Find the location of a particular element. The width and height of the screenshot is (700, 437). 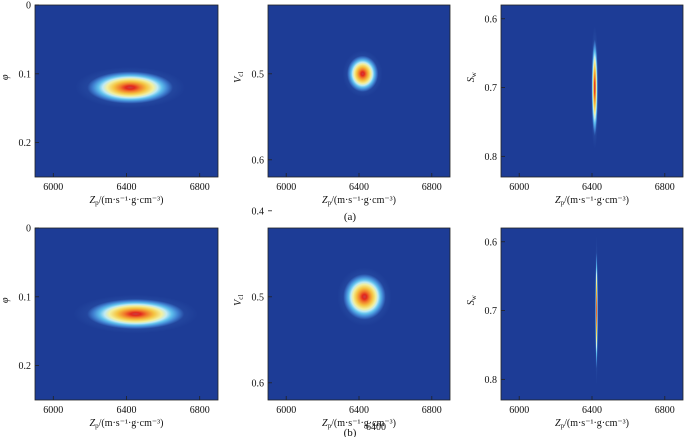

heatmap-panel-6: 6000 6400 6800 0.6 0.7 0.8 Zp/(m·s⁻¹·g·cm⁻³) Sw is located at coordinates (575, 328).